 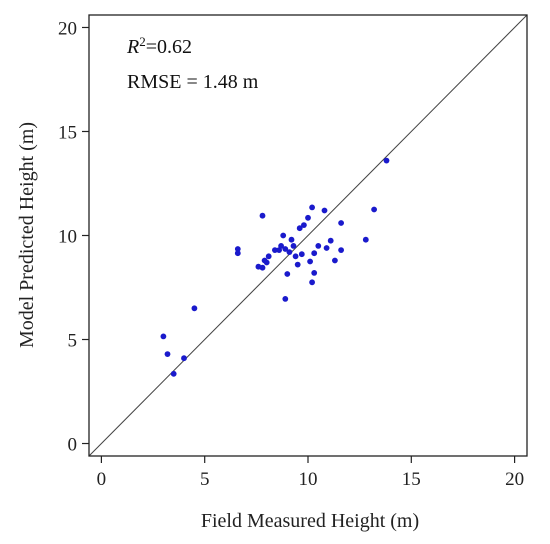 What do you see at coordinates (310, 521) in the screenshot?
I see `x-axis-title: Field Measured Height (m)` at bounding box center [310, 521].